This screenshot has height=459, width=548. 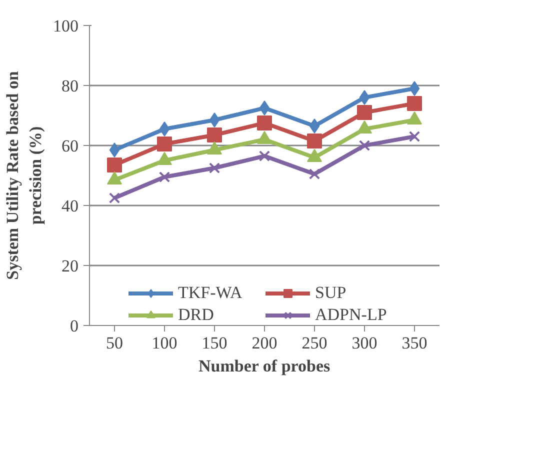 I want to click on y-axis-title: System Utility Rate based on precision (%), so click(x=24, y=175).